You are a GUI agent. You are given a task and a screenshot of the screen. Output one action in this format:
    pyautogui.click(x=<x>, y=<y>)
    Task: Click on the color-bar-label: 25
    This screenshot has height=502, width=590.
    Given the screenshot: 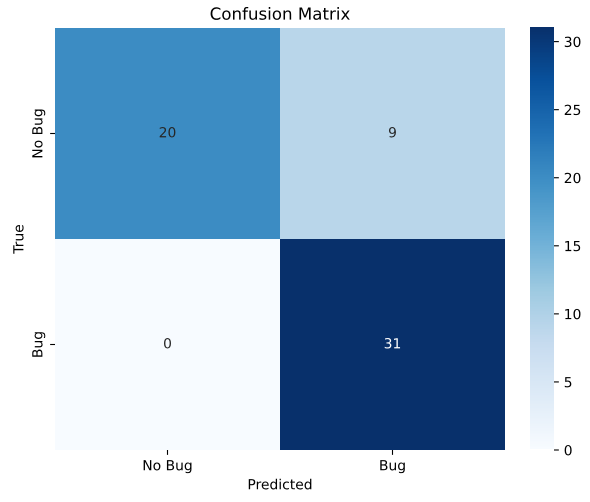 What is the action you would take?
    pyautogui.click(x=572, y=110)
    